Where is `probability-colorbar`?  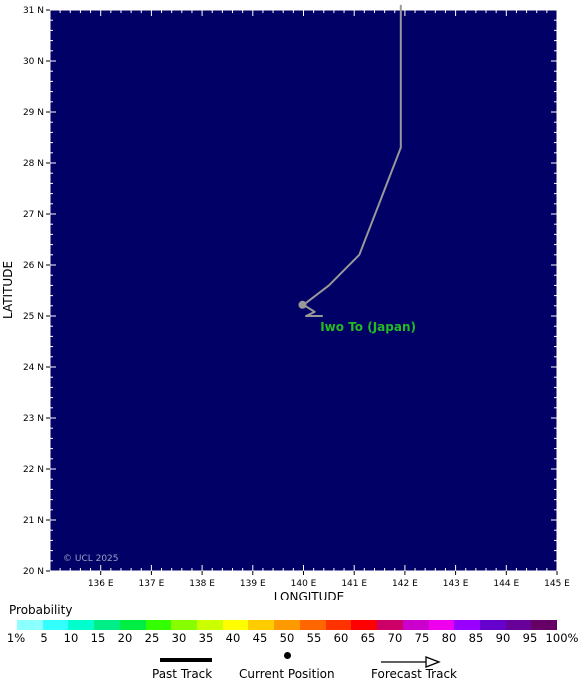 probability-colorbar is located at coordinates (287, 625).